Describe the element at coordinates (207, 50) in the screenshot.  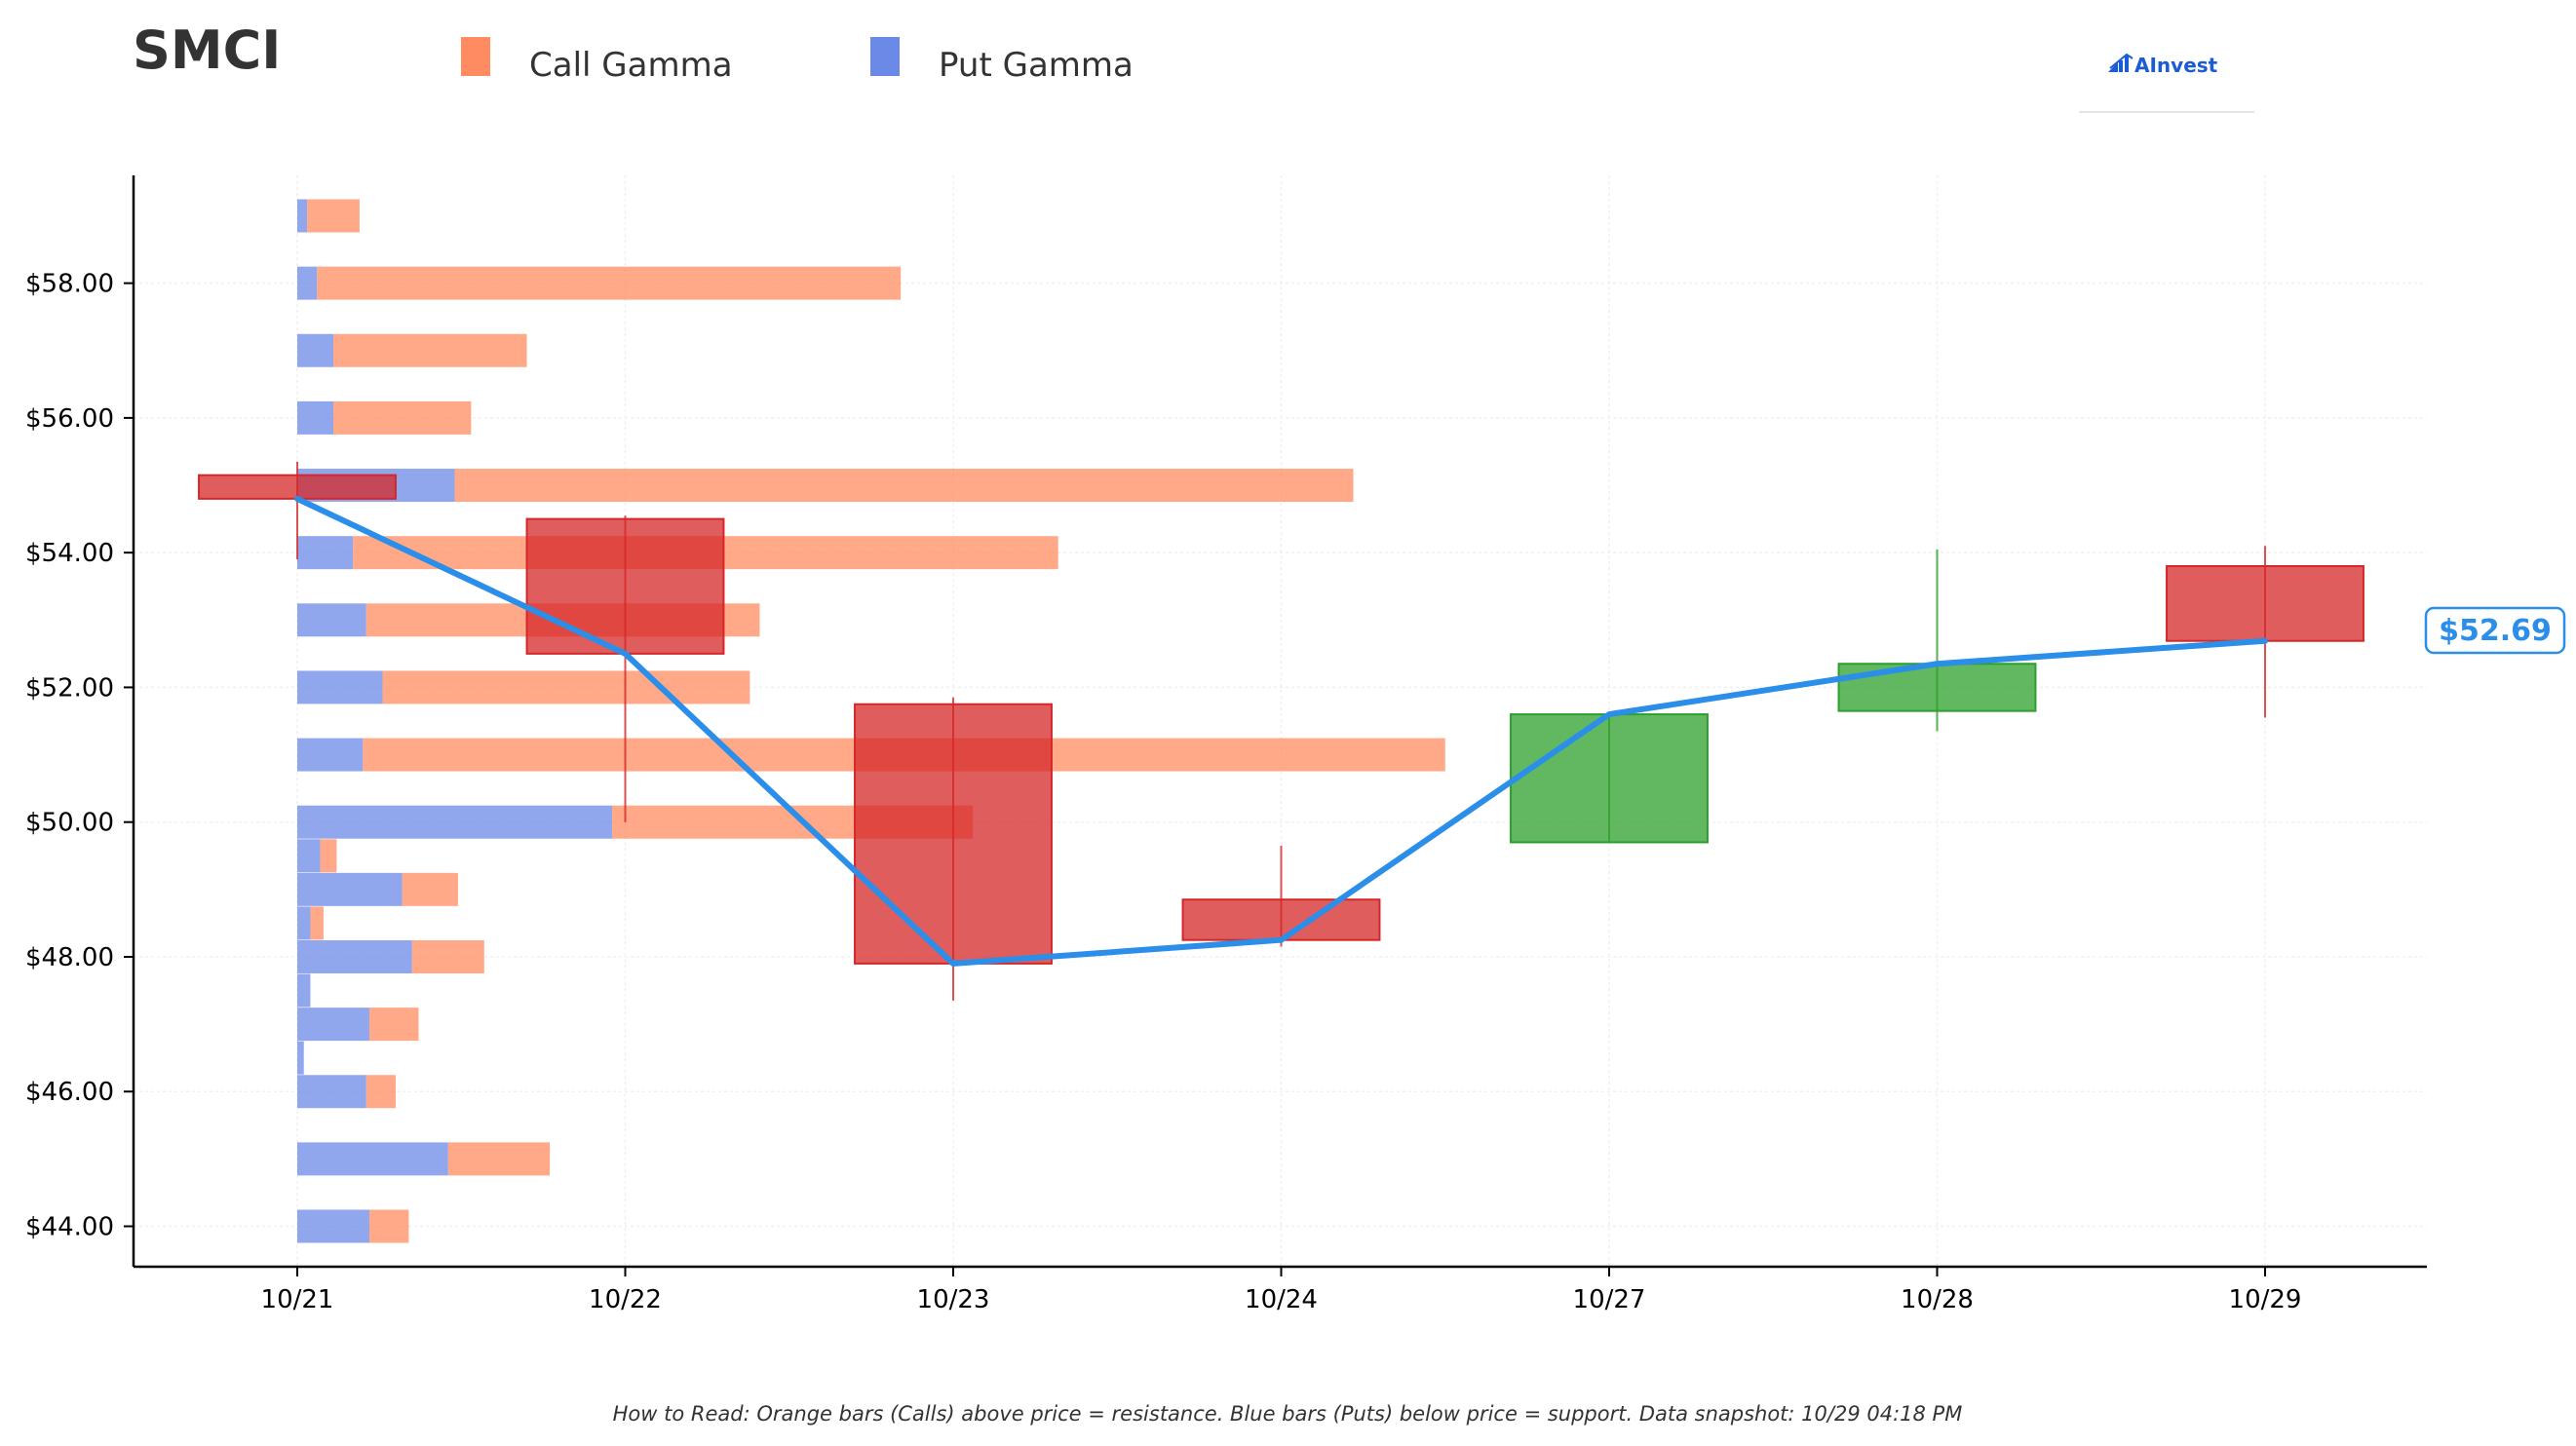
I see `ticker-title: SMCI` at that location.